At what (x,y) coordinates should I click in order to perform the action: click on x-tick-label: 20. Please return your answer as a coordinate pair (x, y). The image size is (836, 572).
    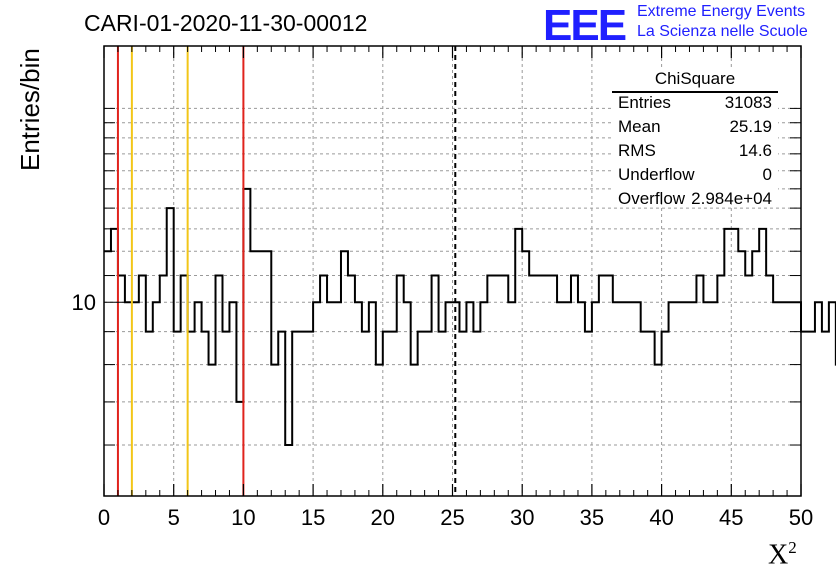
    Looking at the image, I should click on (383, 517).